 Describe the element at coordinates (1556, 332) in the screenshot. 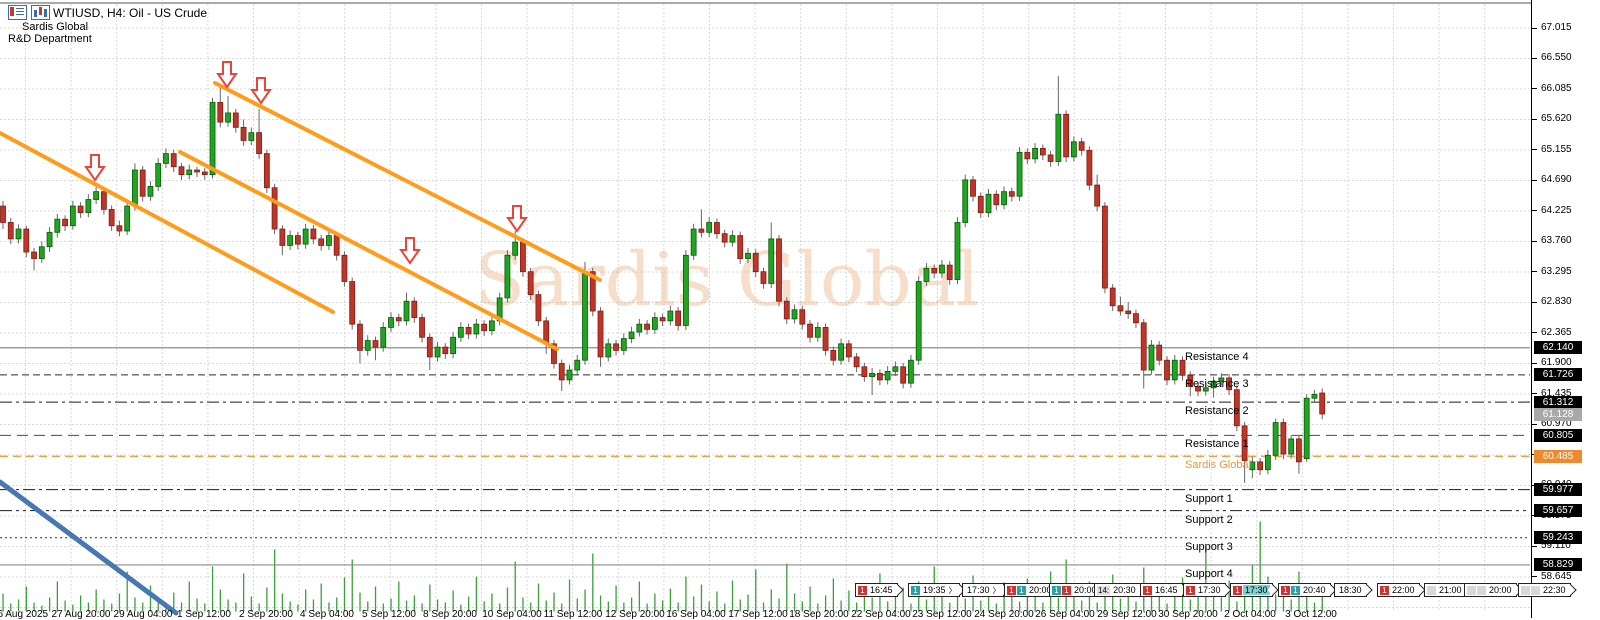

I see `price-tick-label: 62.365` at that location.